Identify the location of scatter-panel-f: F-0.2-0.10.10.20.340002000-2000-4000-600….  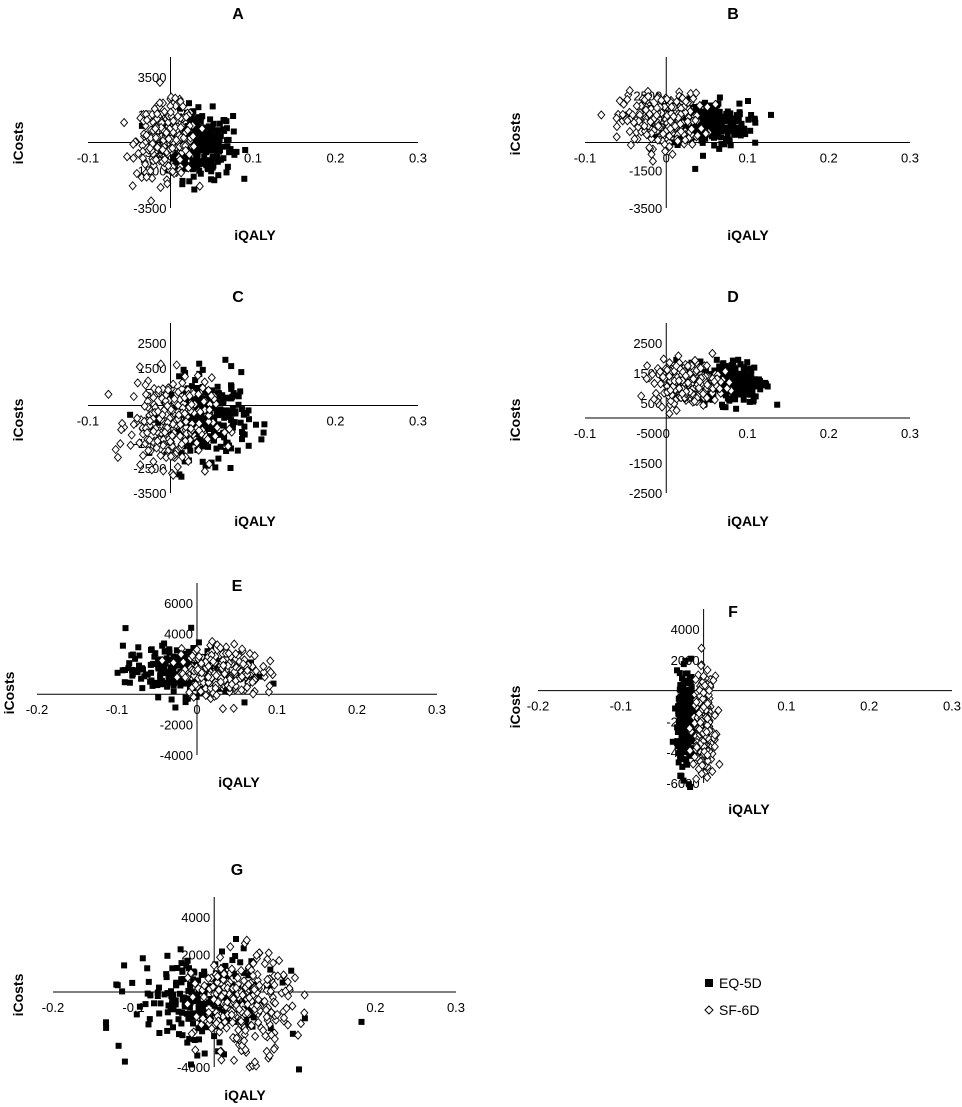
(734, 710).